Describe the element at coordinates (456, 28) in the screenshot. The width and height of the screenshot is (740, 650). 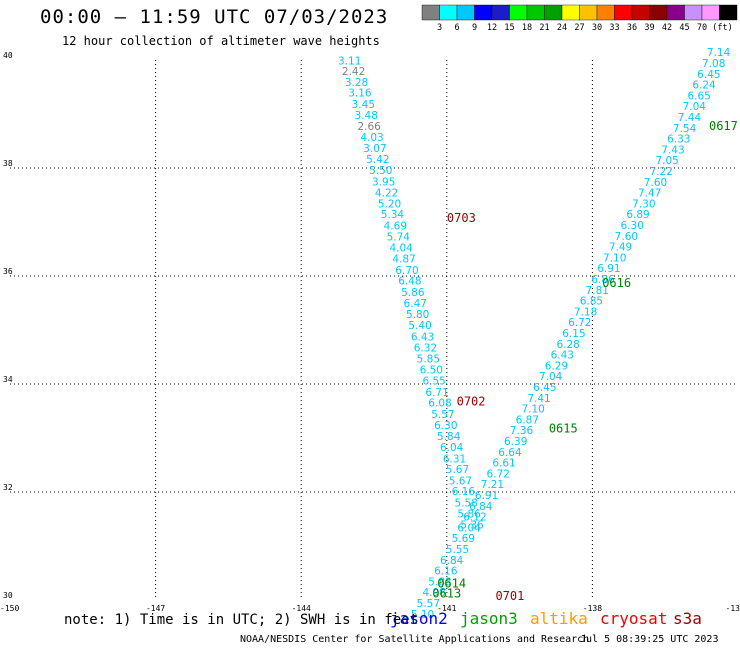
I see `colorbar-tick-label: 6` at that location.